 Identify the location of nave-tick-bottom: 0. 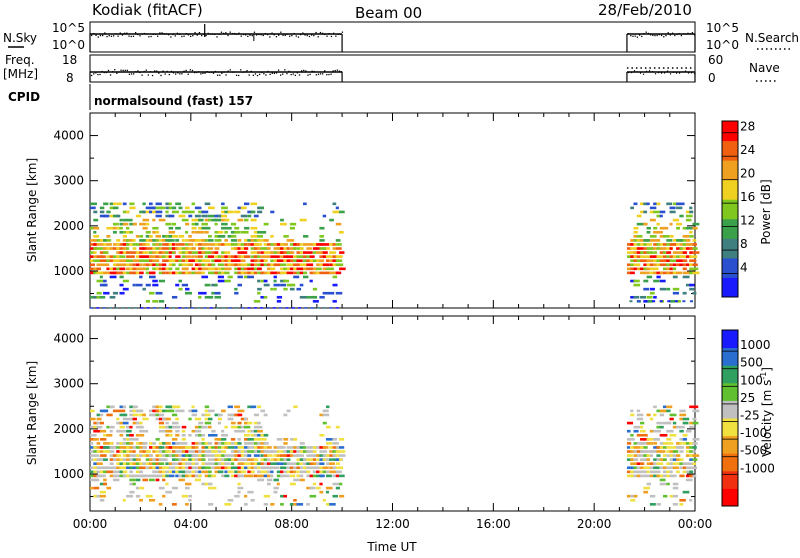
(712, 78).